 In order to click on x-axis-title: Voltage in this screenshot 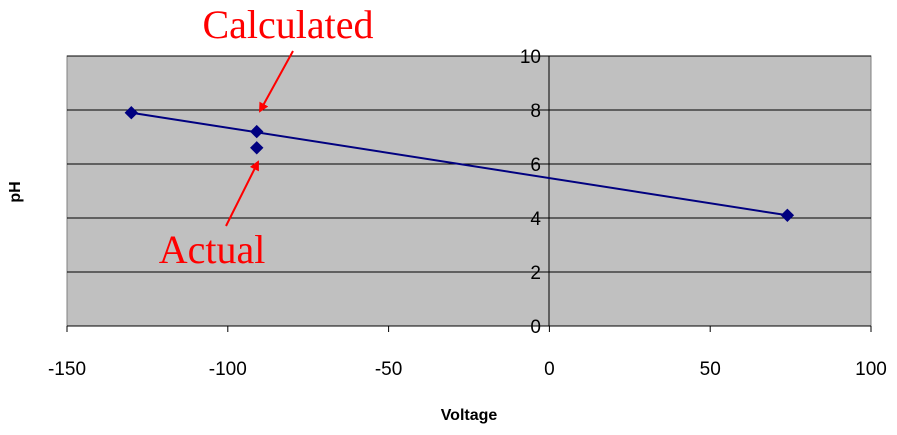, I will do `click(469, 415)`.